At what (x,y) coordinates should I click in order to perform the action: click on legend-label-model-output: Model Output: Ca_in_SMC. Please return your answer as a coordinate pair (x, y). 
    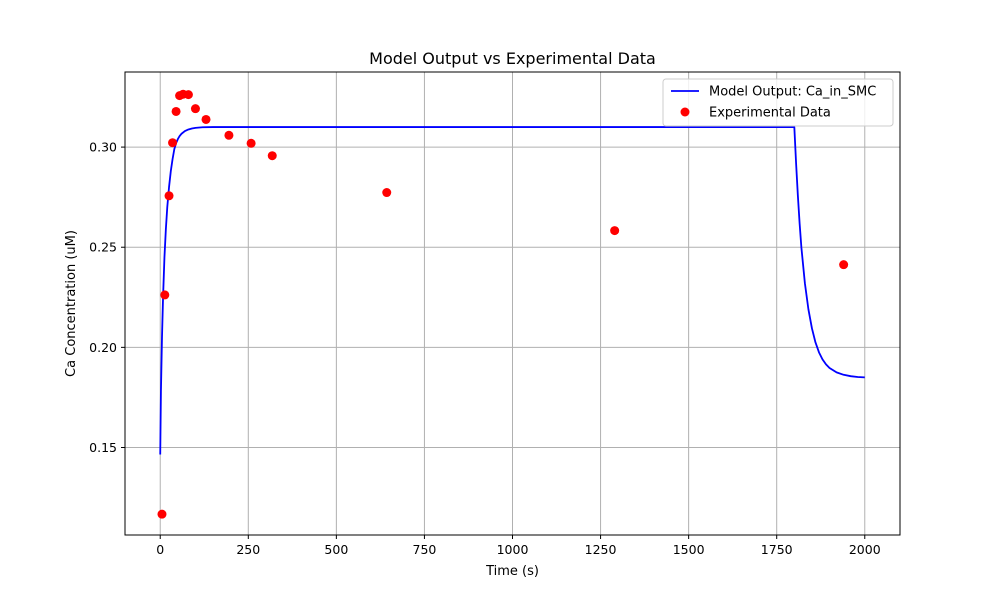
    Looking at the image, I should click on (792, 92).